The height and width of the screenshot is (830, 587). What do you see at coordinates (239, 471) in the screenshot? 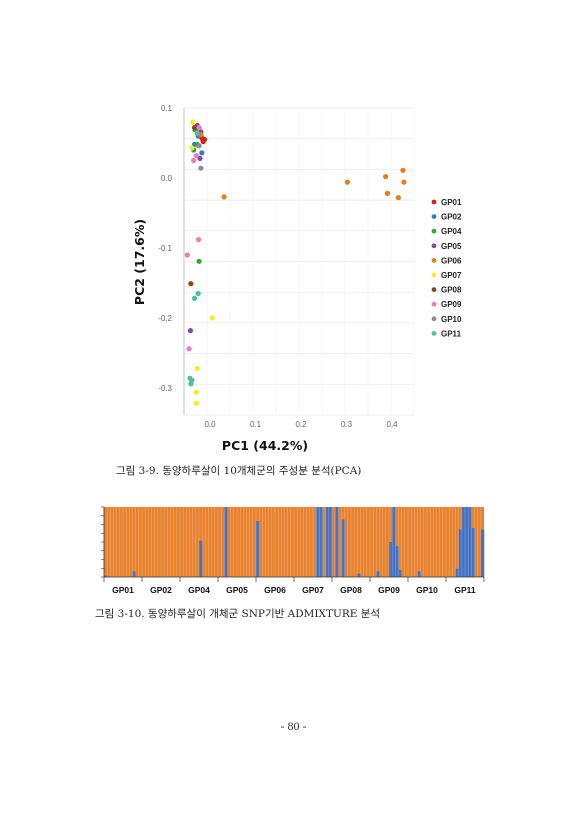
I see `figure-3-9-caption: 그림 3-9. 동양하루살이 10개체군의 주성분 분석(PCA)` at bounding box center [239, 471].